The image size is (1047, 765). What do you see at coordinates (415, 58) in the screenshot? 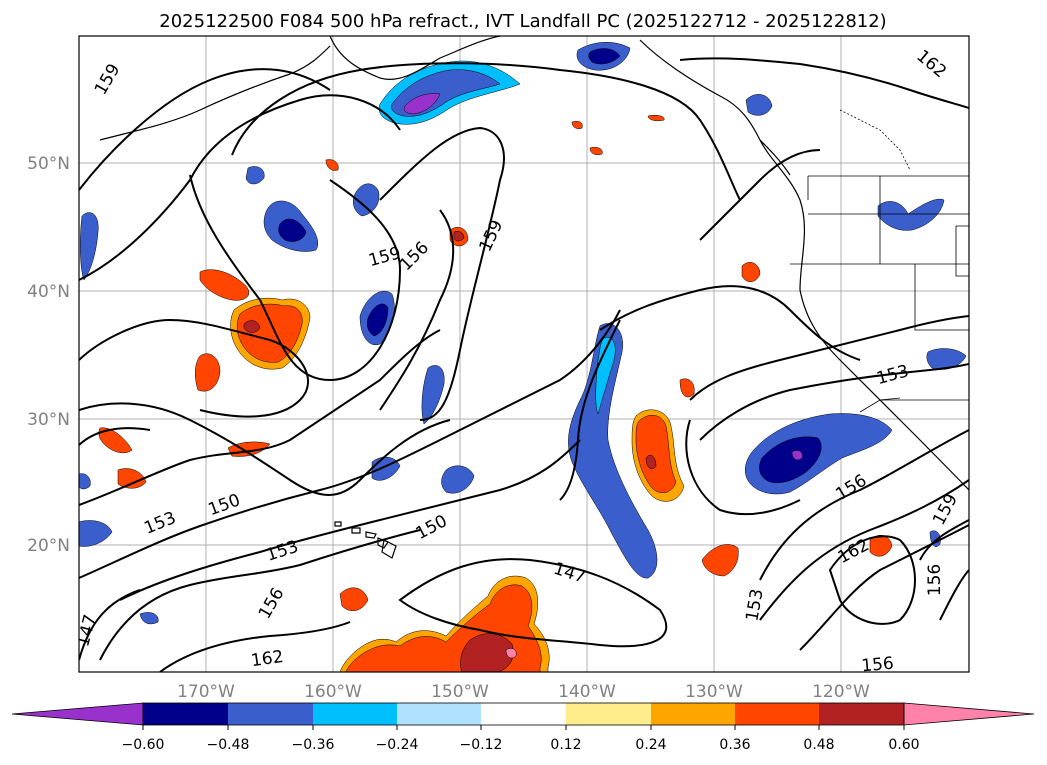
I see `coast-alaska-south` at bounding box center [415, 58].